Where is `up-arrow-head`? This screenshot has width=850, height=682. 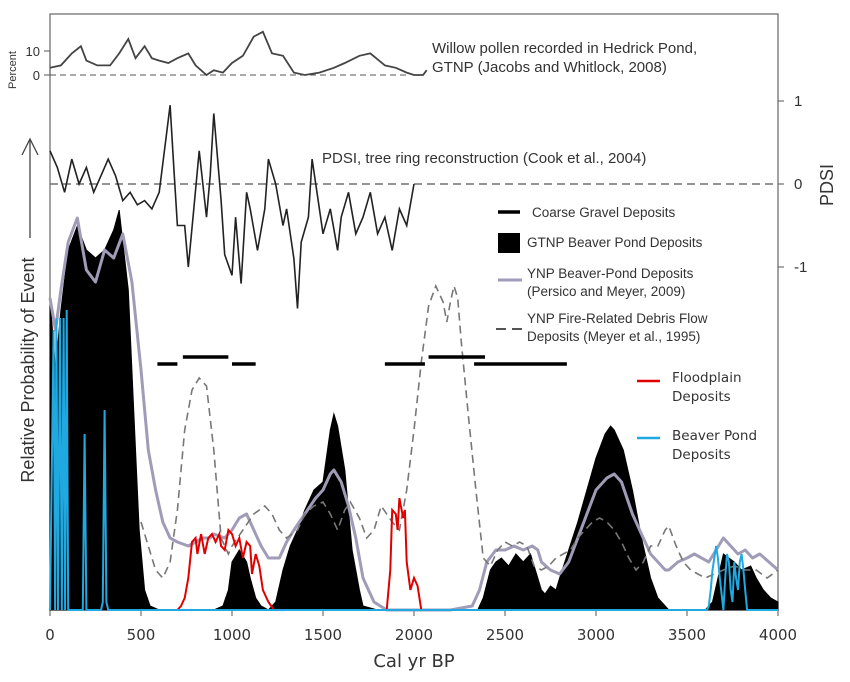 up-arrow-head is located at coordinates (30, 146).